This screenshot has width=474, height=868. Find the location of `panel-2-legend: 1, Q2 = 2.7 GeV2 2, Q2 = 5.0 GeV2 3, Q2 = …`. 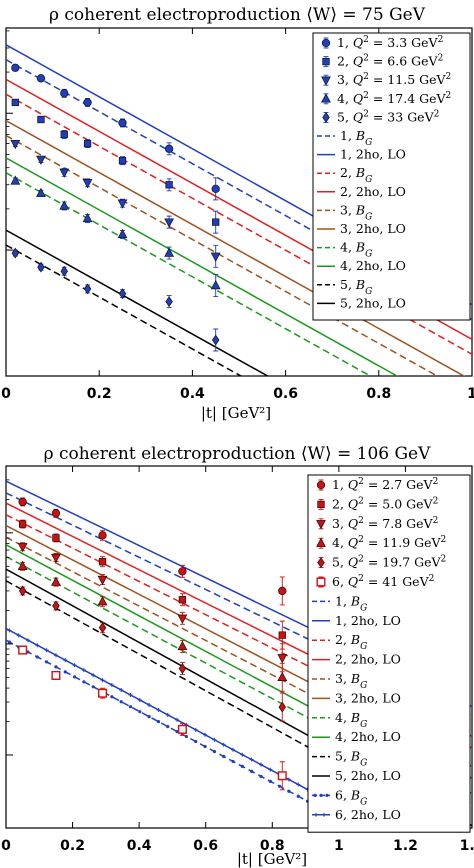

panel-2-legend: 1, Q2 = 2.7 GeV2 2, Q2 = 5.0 GeV2 3, Q2 = … is located at coordinates (389, 653).